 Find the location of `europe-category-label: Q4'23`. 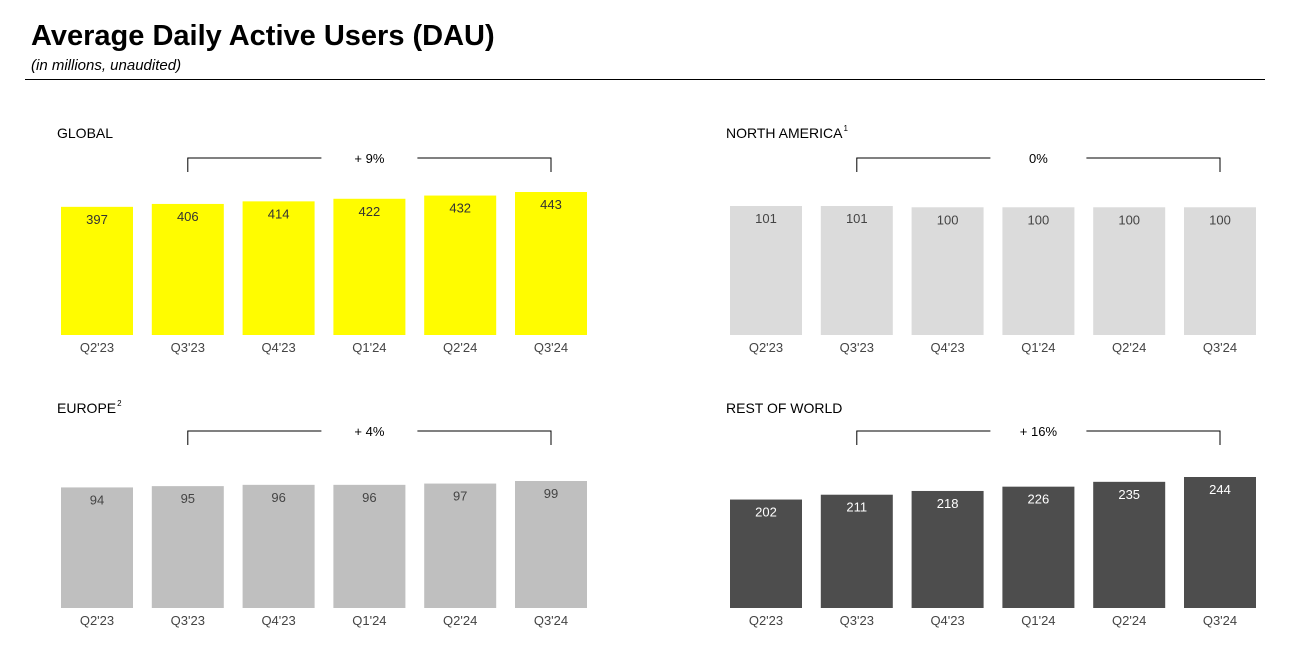

europe-category-label: Q4'23 is located at coordinates (278, 620).